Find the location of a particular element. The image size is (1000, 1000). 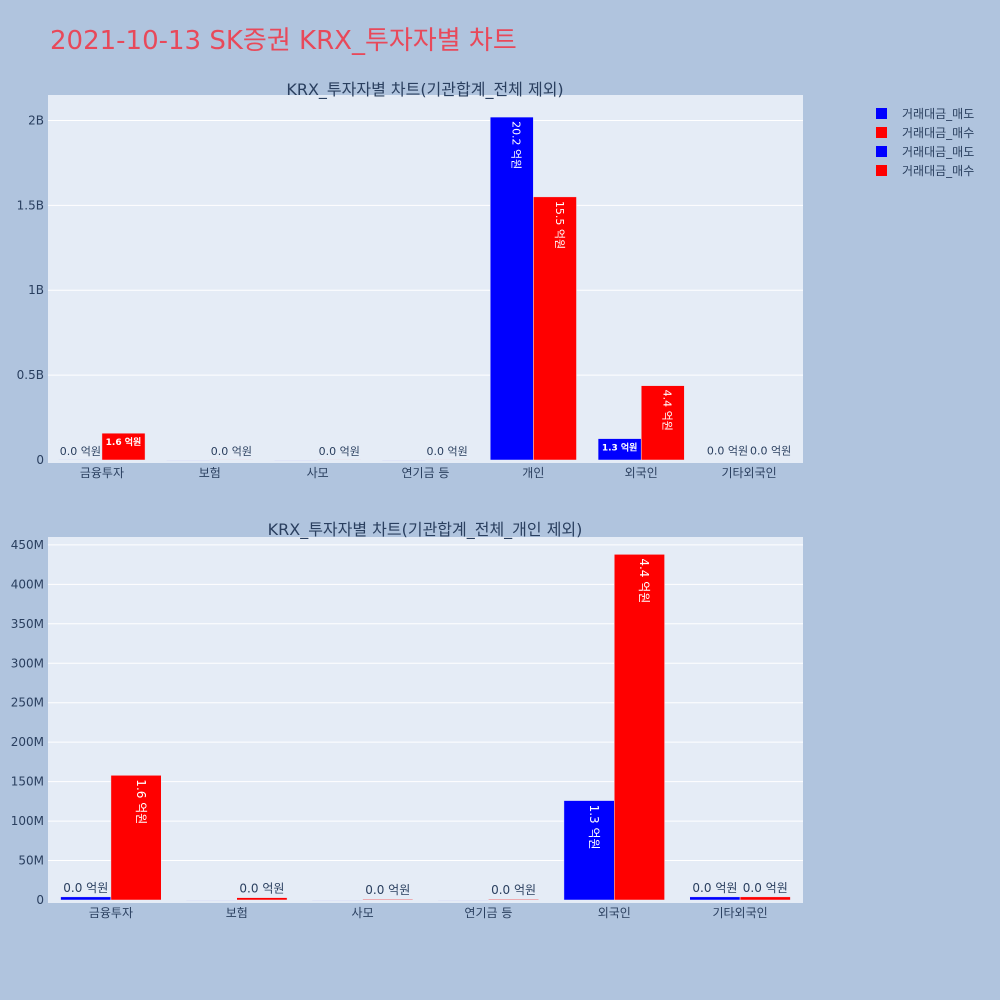

y-tick-label: 250M is located at coordinates (27, 703).